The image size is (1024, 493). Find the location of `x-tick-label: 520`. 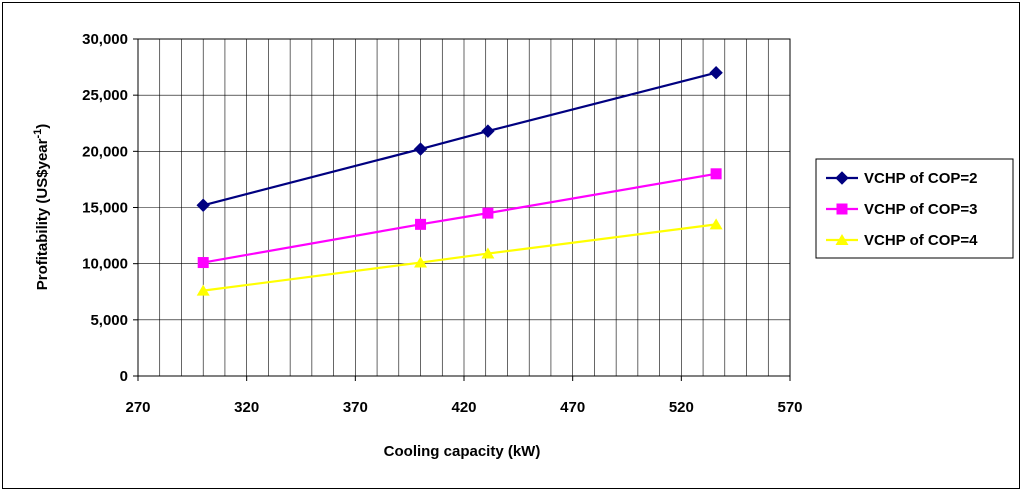

x-tick-label: 520 is located at coordinates (681, 407).